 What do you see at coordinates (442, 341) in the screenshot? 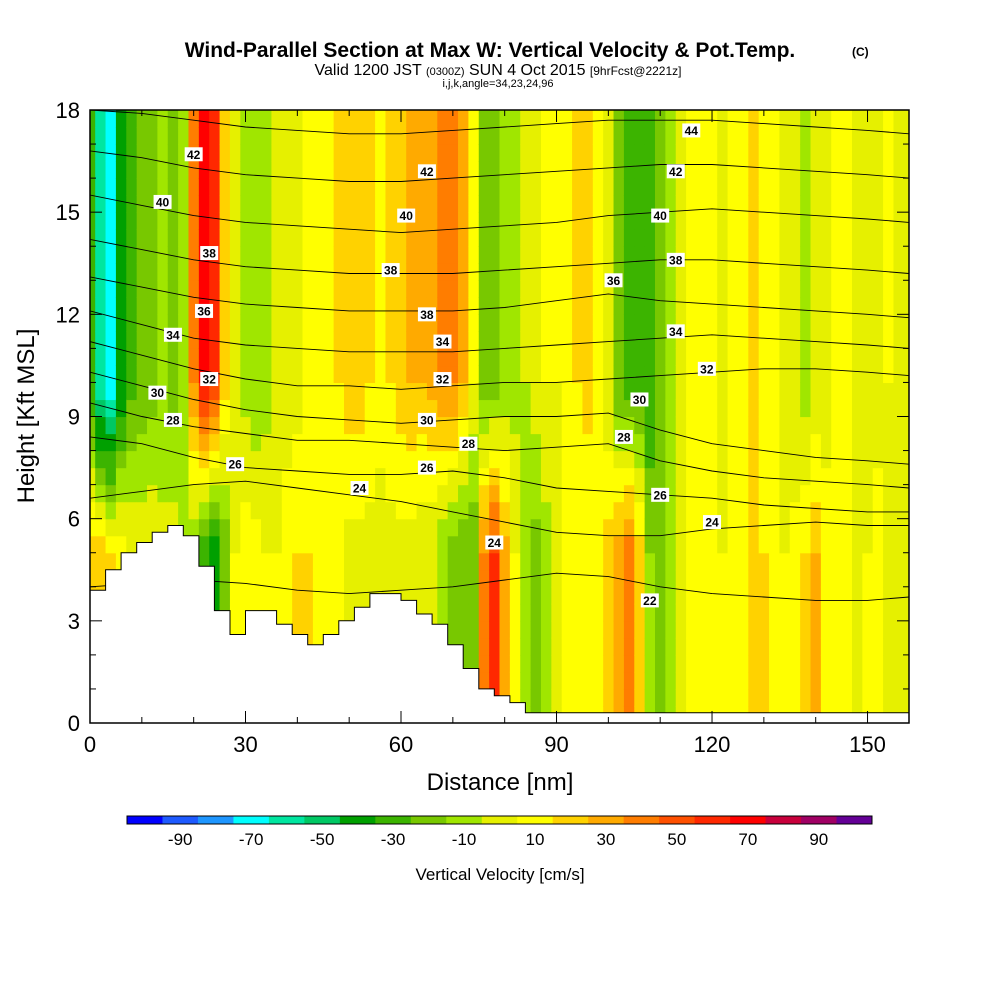
I see `contour-label-box` at bounding box center [442, 341].